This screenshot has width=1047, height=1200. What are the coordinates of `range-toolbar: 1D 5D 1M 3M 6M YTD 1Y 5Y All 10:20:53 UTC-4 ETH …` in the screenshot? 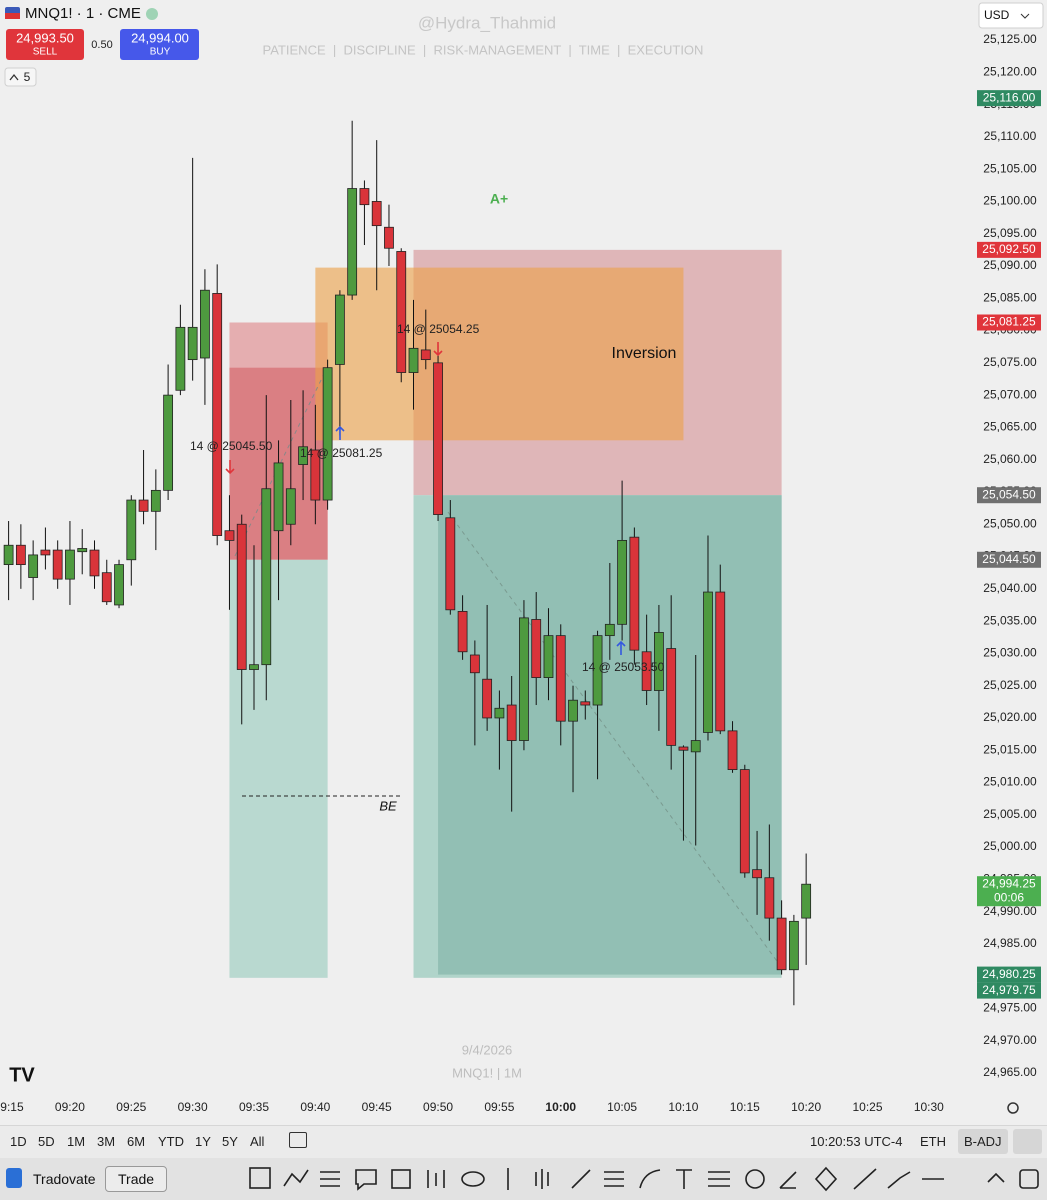 It's located at (523, 1141).